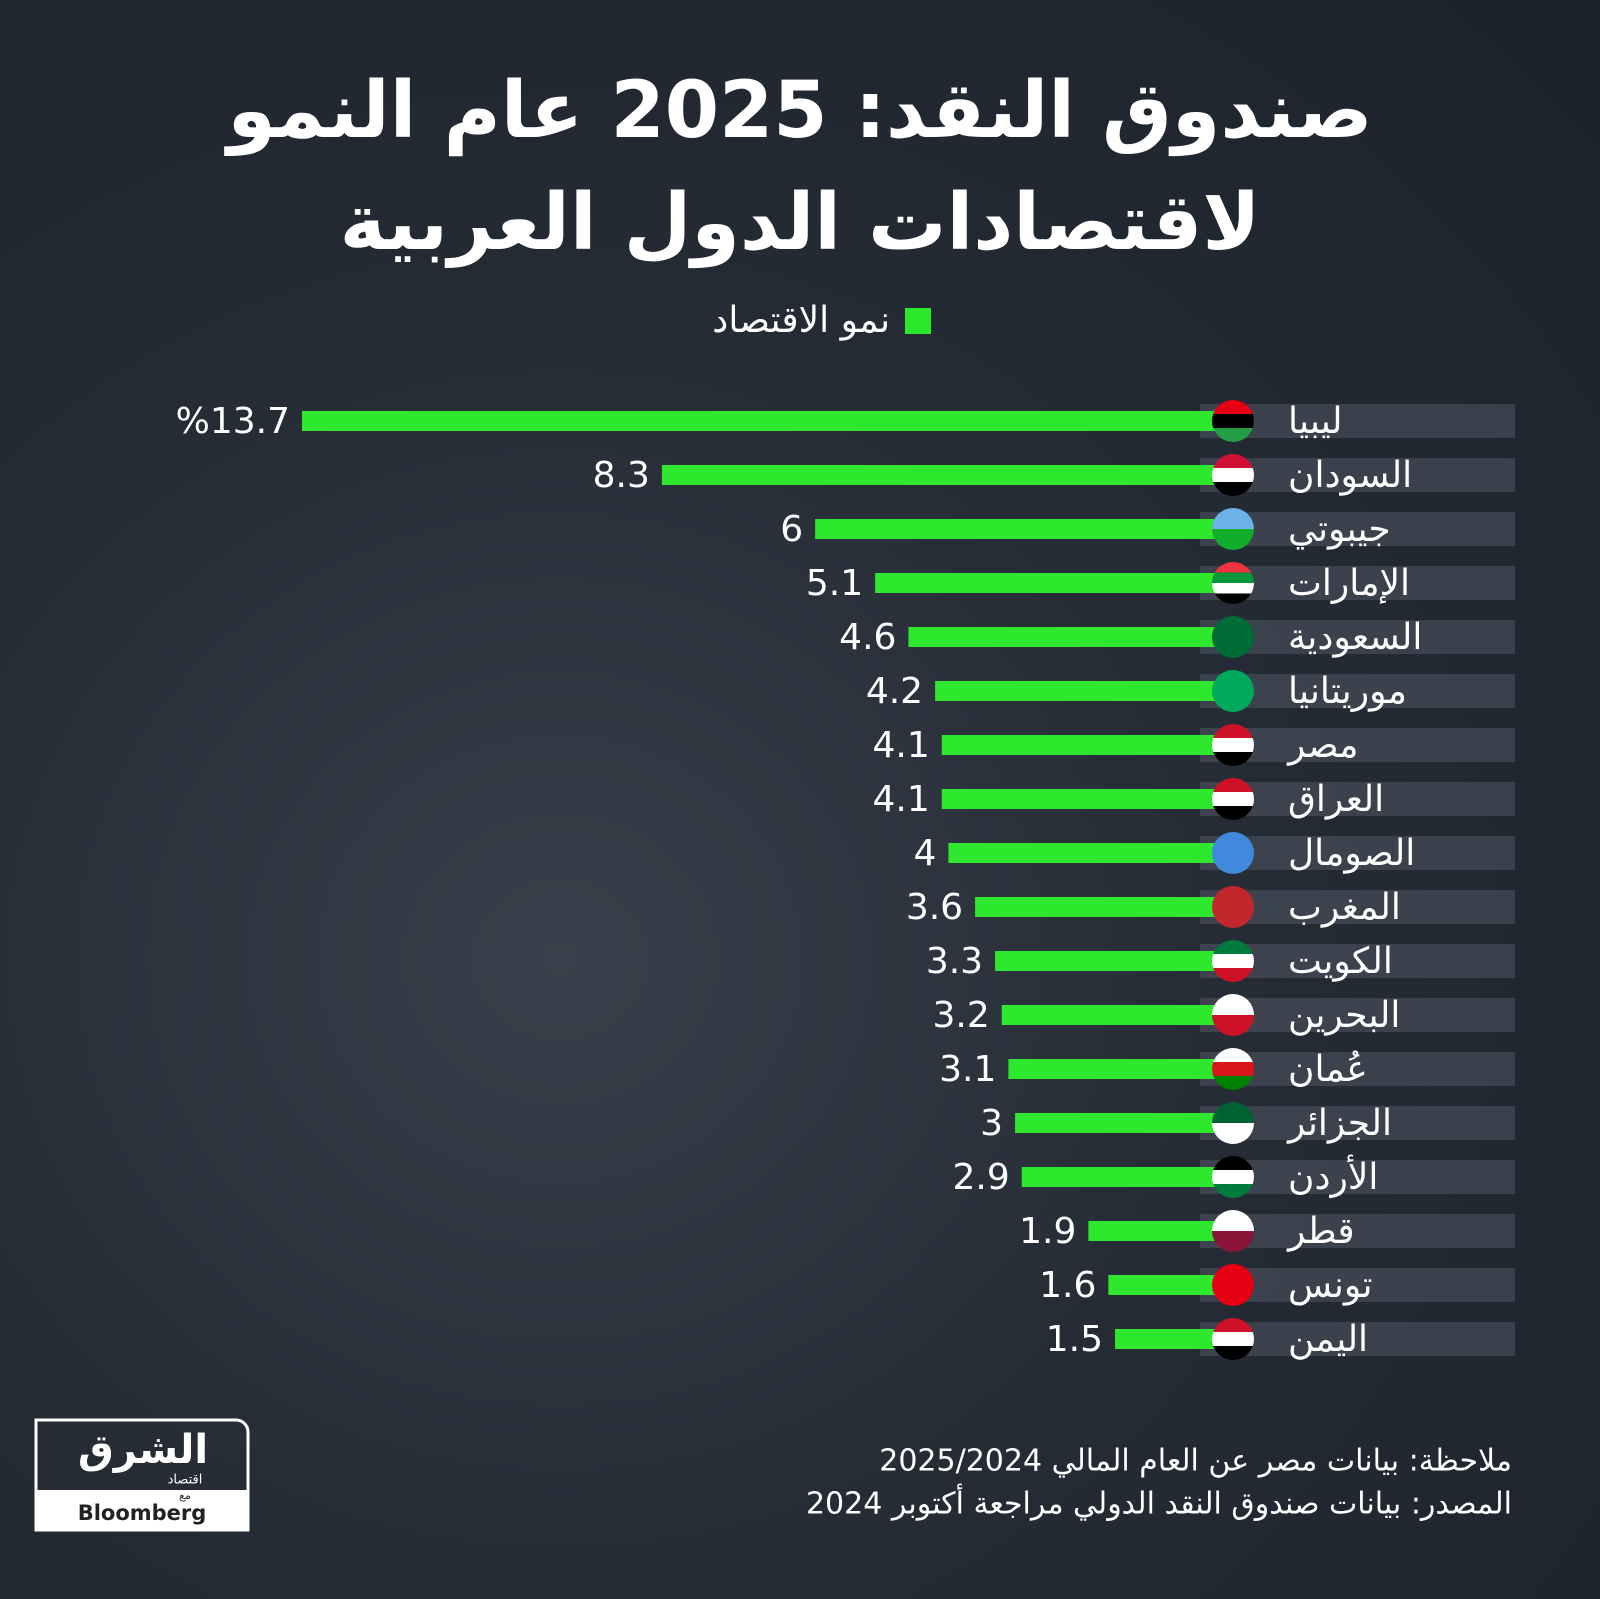 Image resolution: width=1600 pixels, height=1599 pixels. Describe the element at coordinates (918, 321) in the screenshot. I see `legend-swatch` at that location.